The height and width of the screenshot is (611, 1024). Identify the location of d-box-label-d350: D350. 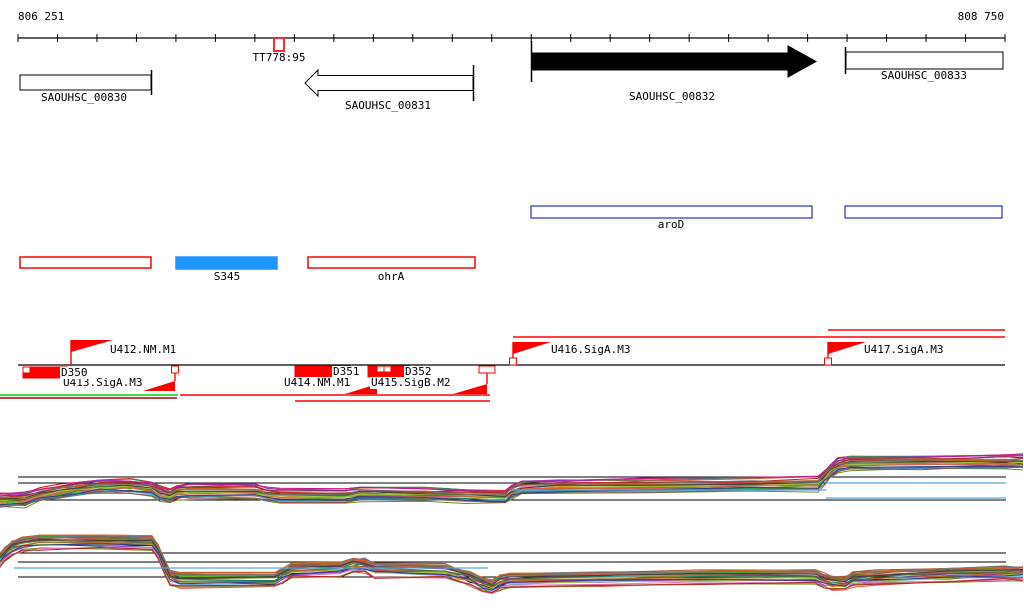
(74, 372).